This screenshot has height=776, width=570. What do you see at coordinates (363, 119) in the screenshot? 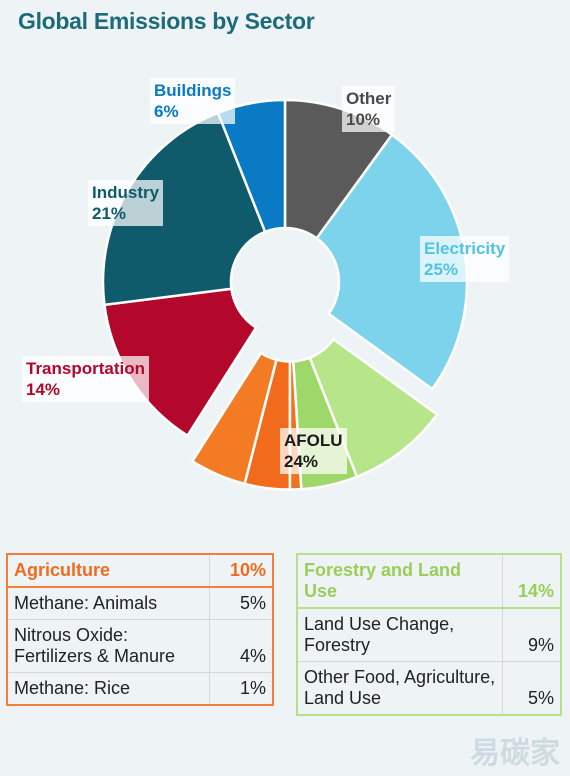
I see `label-other-pct: 10%` at bounding box center [363, 119].